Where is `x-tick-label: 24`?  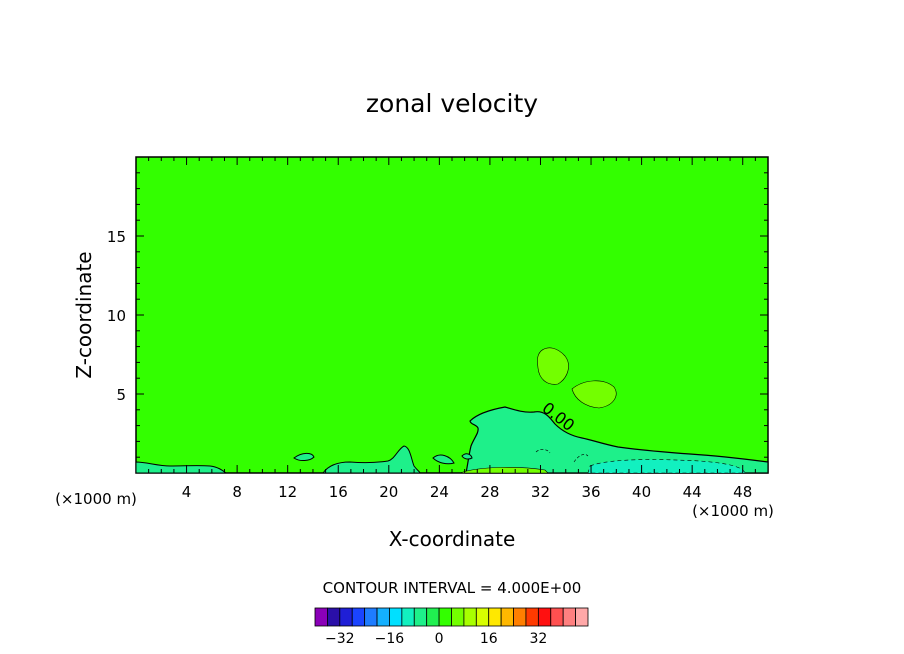
x-tick-label: 24 is located at coordinates (439, 492).